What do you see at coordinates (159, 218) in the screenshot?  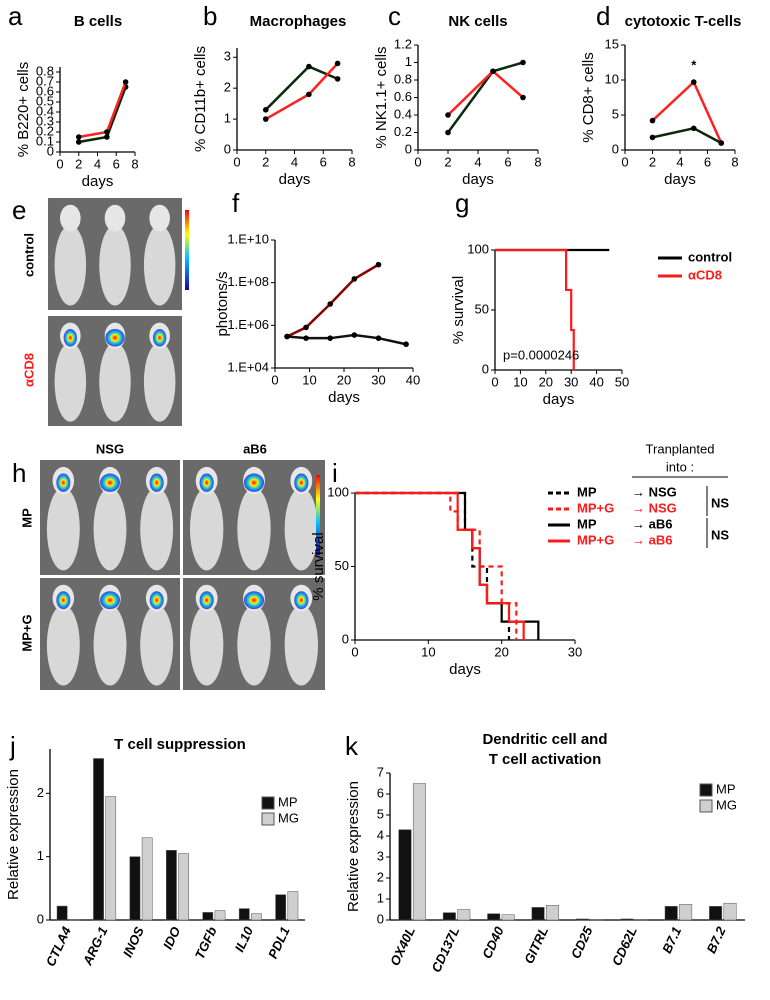 I see `mouse-head` at bounding box center [159, 218].